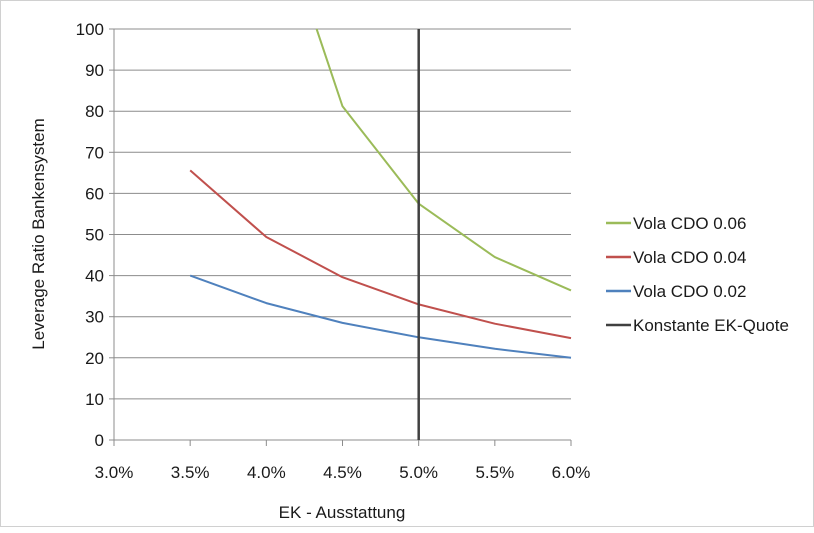  What do you see at coordinates (94, 70) in the screenshot?
I see `y-tick-label: 90` at bounding box center [94, 70].